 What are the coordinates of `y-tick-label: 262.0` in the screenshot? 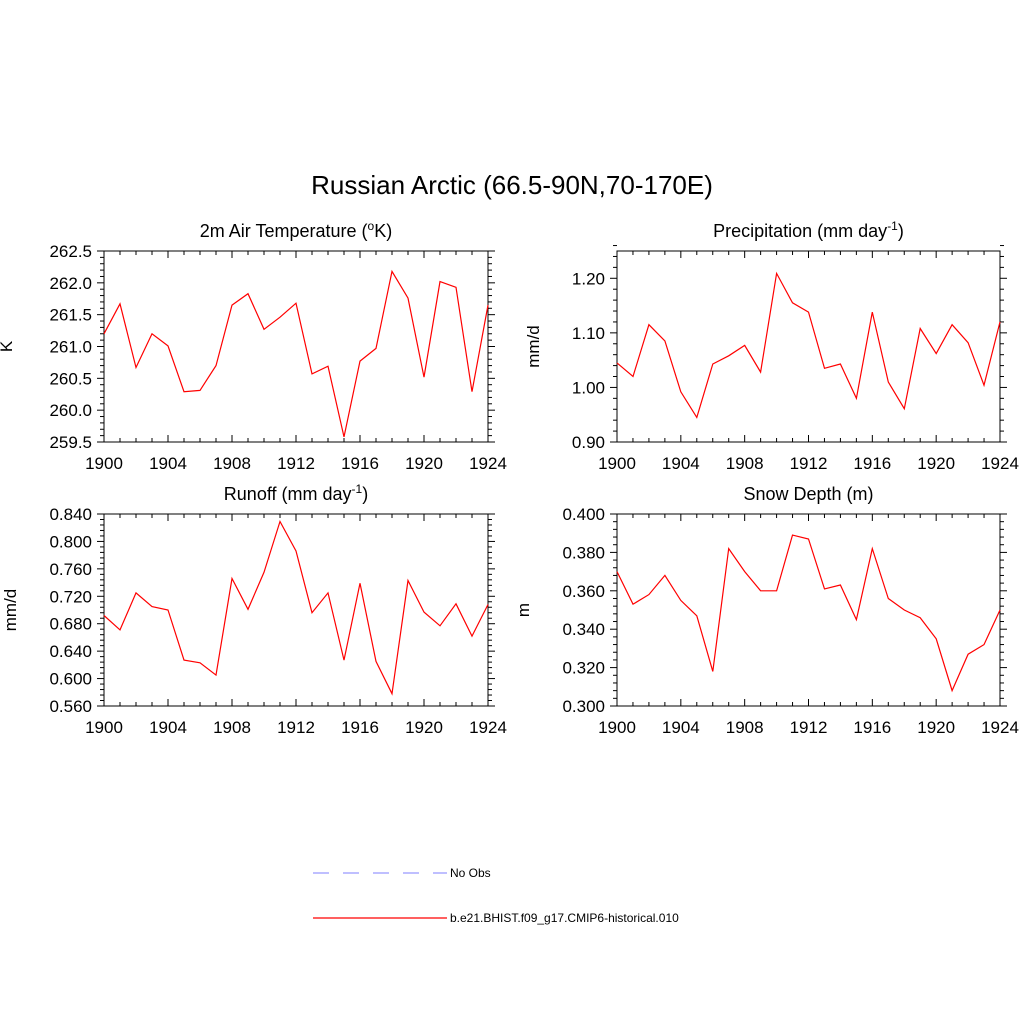 It's located at (70, 283).